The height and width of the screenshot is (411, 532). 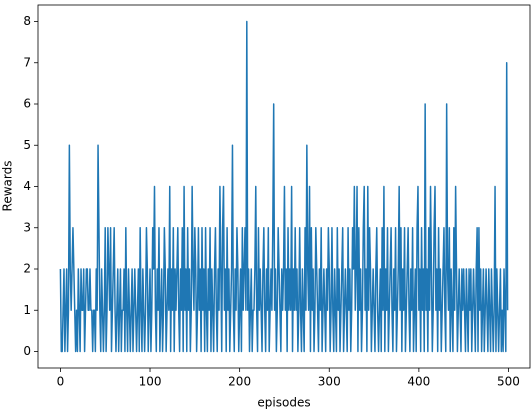 I want to click on y-tick-label: 3, so click(x=27, y=227).